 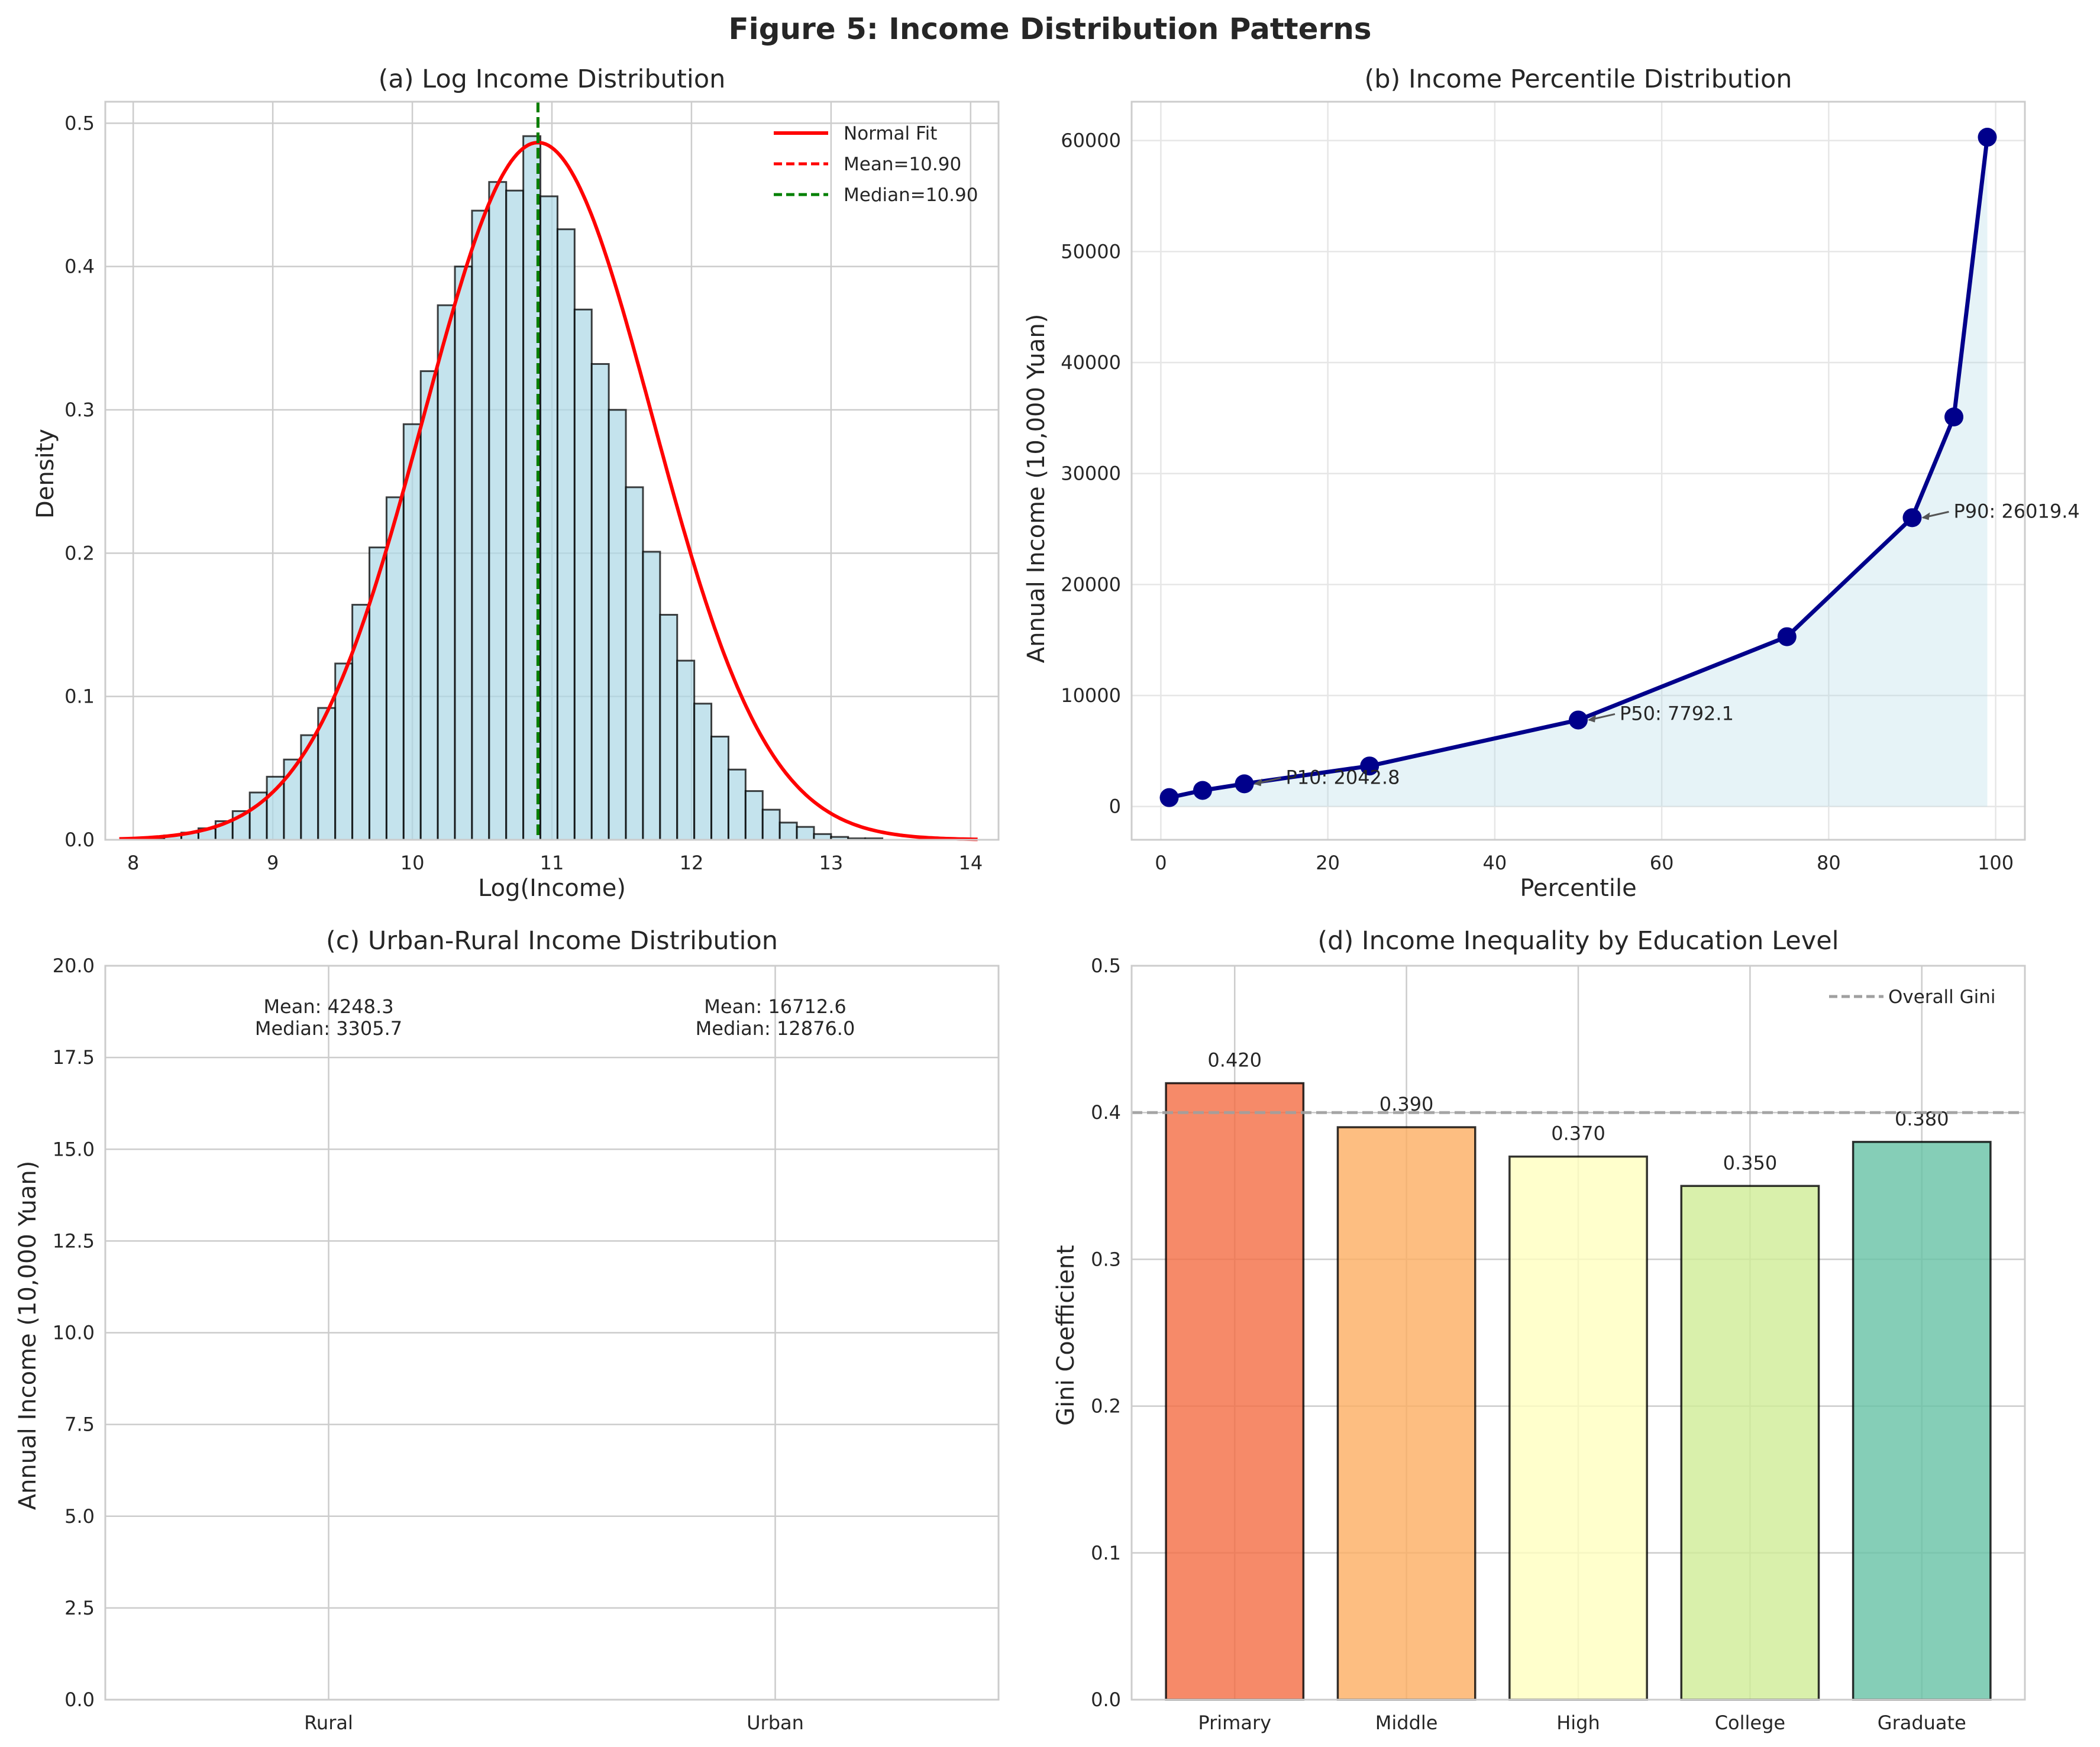 I want to click on panel-b-y-tick-label: 40000, so click(x=1091, y=362).